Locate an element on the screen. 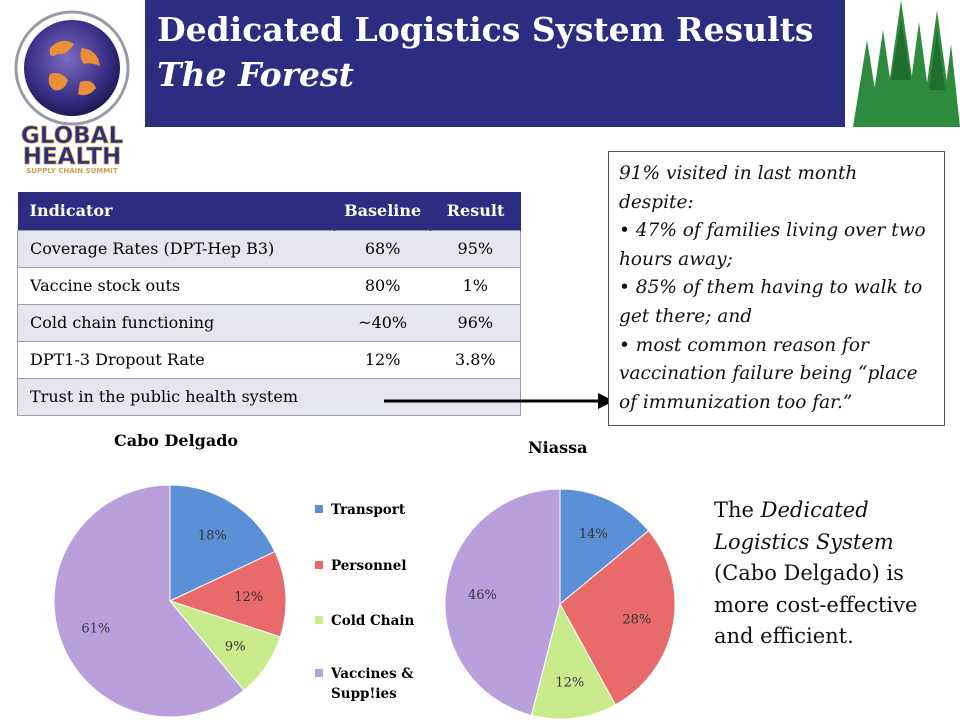  cabo-delgado-slice-vaccines-supp-ies is located at coordinates (149, 601).